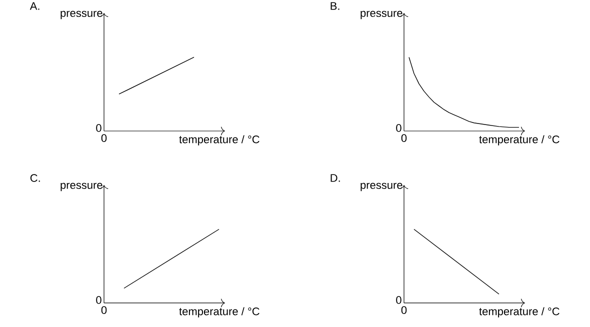 This screenshot has width=590, height=327. I want to click on chart-title: A., so click(35, 6).